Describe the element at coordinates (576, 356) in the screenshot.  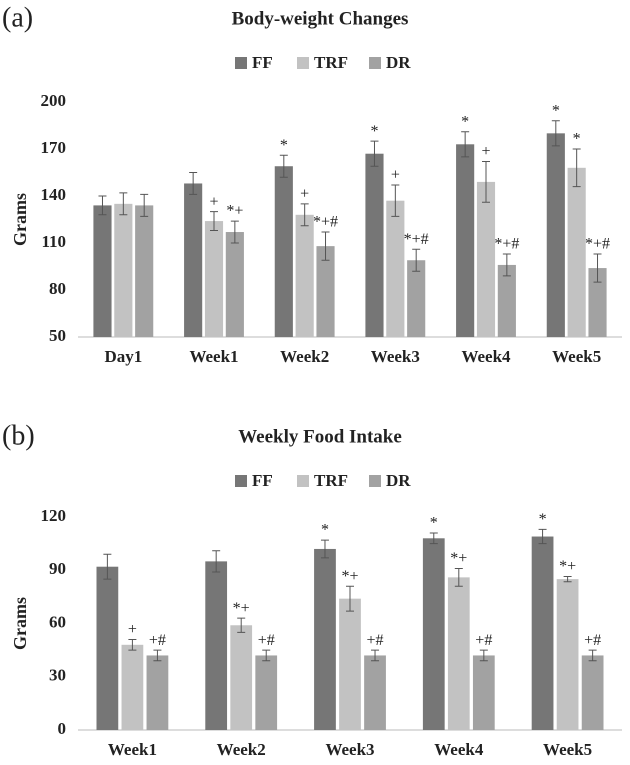
I see `x-tick-label: Week5` at that location.